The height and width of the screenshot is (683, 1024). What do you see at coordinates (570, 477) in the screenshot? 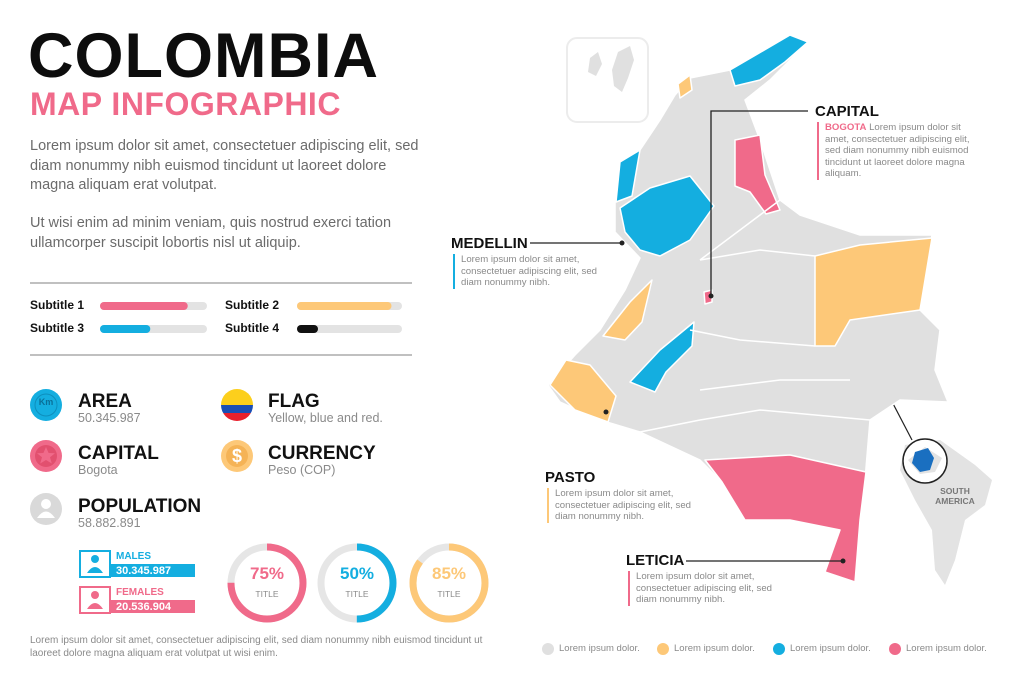
I see `callout-title: PASTO` at bounding box center [570, 477].